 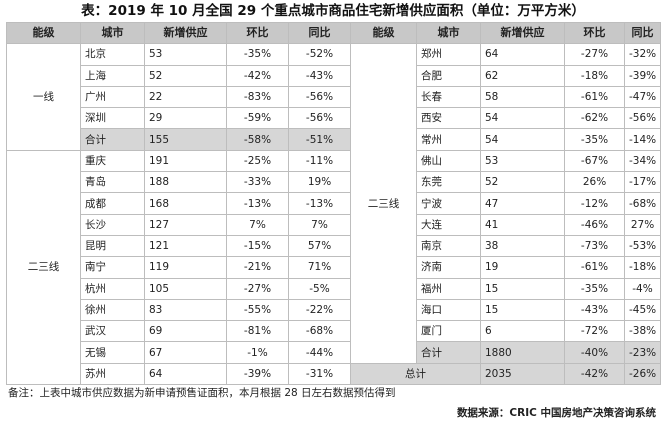 What do you see at coordinates (642, 374) in the screenshot?
I see `yoy-value: -26%` at bounding box center [642, 374].